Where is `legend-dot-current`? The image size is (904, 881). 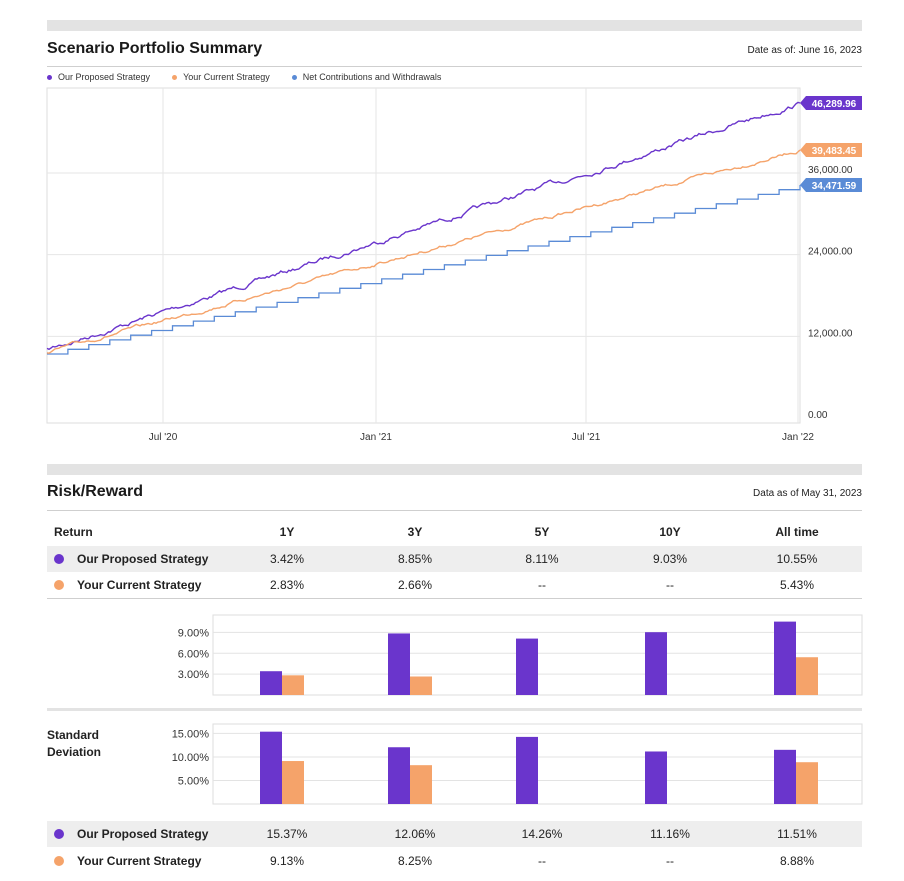
legend-dot-current is located at coordinates (175, 77).